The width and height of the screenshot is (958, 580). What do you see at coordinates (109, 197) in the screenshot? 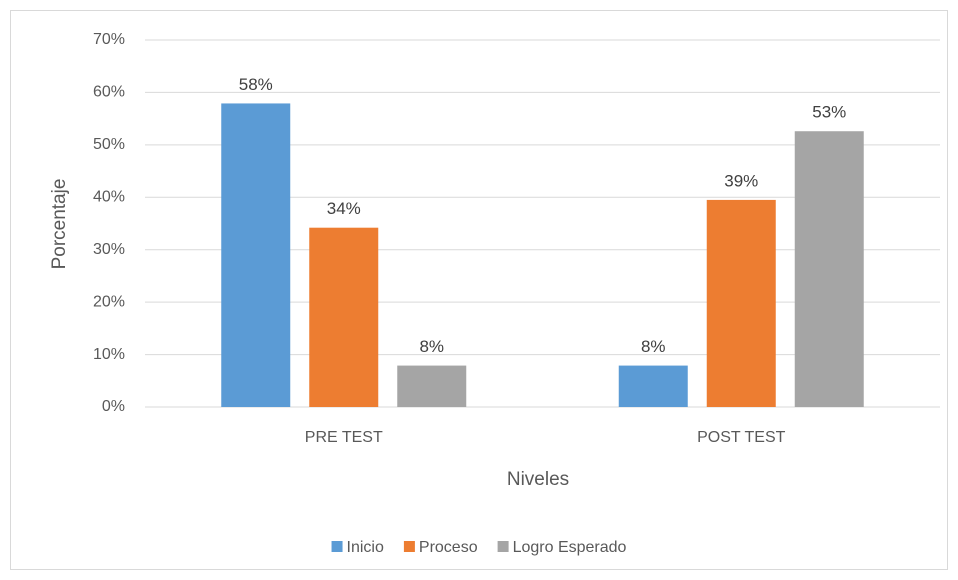
I see `y-tick-label: 40%` at bounding box center [109, 197].